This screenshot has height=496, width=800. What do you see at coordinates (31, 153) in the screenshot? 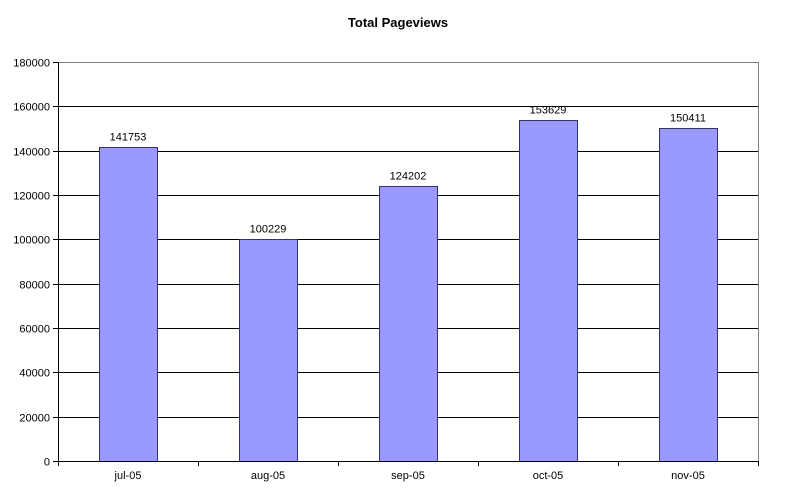
I see `y-tick-label: 140000` at bounding box center [31, 153].